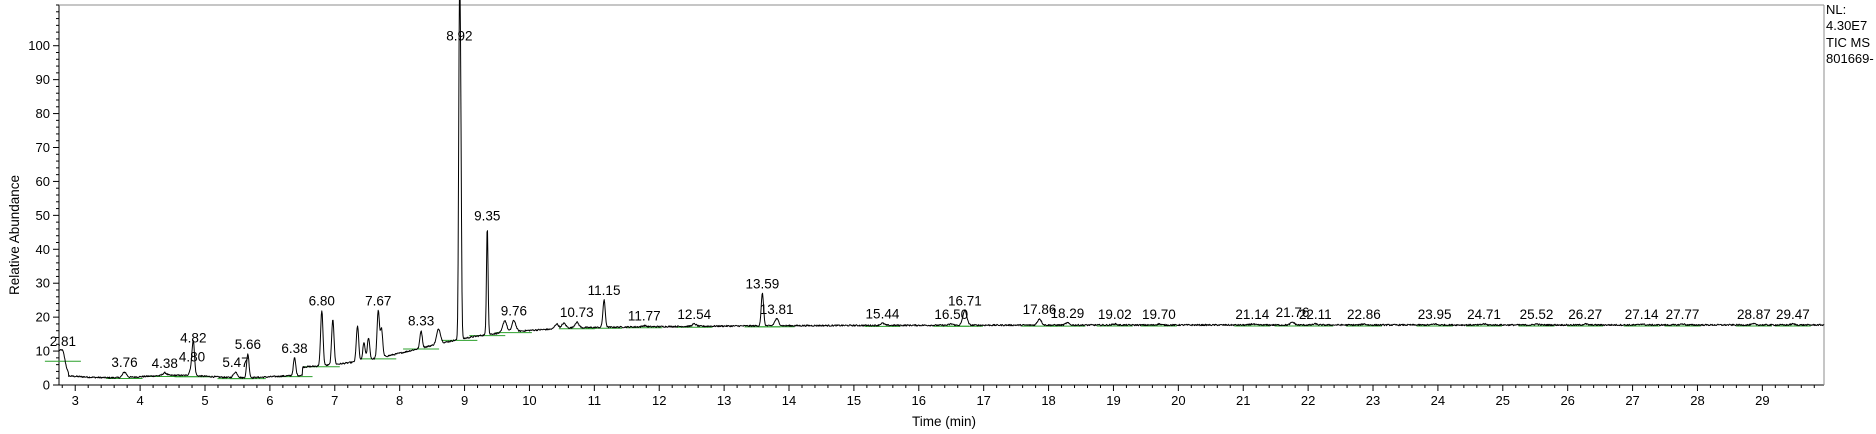 The image size is (1876, 434). I want to click on peak-label: 27.77, so click(1683, 314).